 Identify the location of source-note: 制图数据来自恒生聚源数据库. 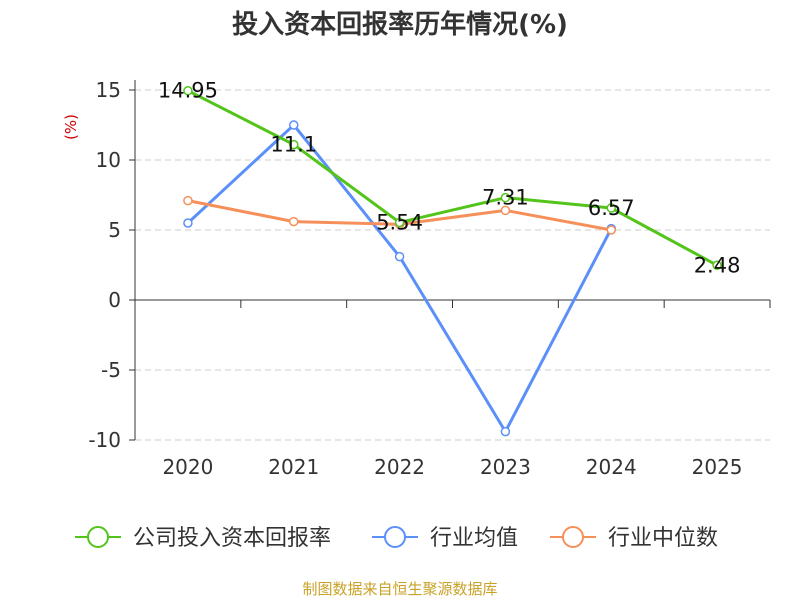
(400, 589).